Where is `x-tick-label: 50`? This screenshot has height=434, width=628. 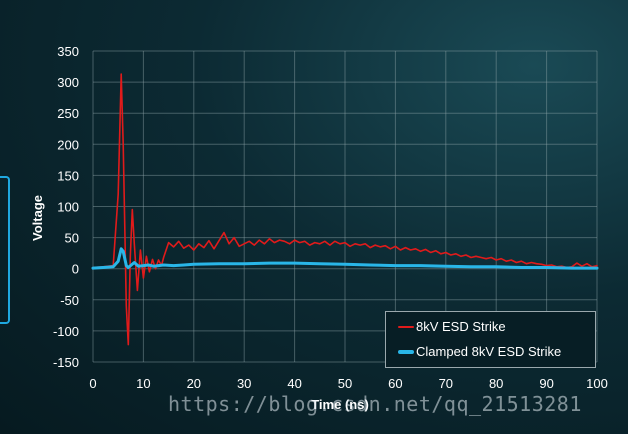 x-tick-label: 50 is located at coordinates (345, 383).